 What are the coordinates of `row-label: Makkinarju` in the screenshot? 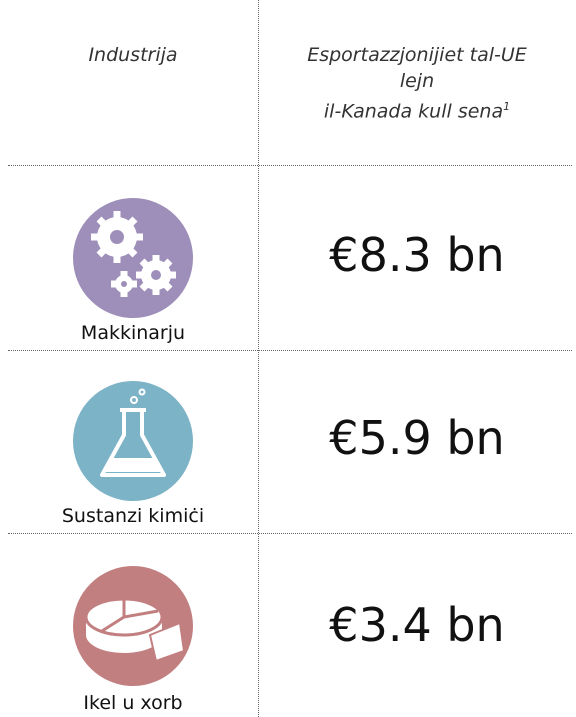 It's located at (133, 333).